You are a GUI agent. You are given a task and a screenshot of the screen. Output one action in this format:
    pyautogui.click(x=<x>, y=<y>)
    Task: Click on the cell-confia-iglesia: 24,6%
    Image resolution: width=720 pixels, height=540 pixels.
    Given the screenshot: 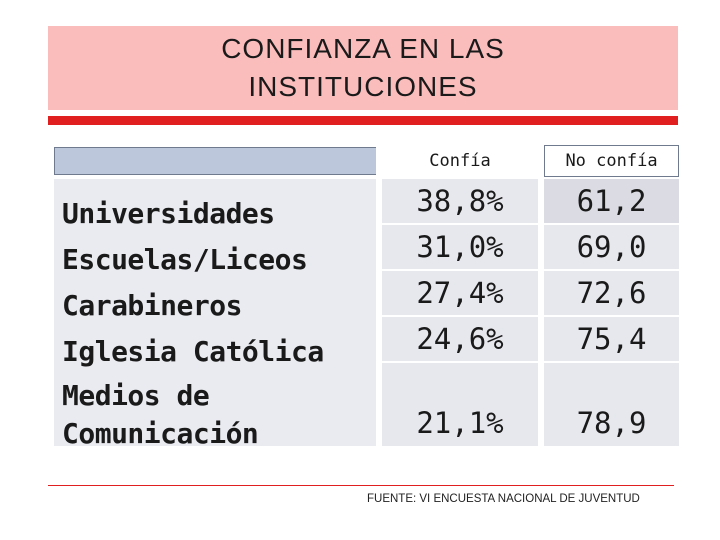 What is the action you would take?
    pyautogui.click(x=460, y=339)
    